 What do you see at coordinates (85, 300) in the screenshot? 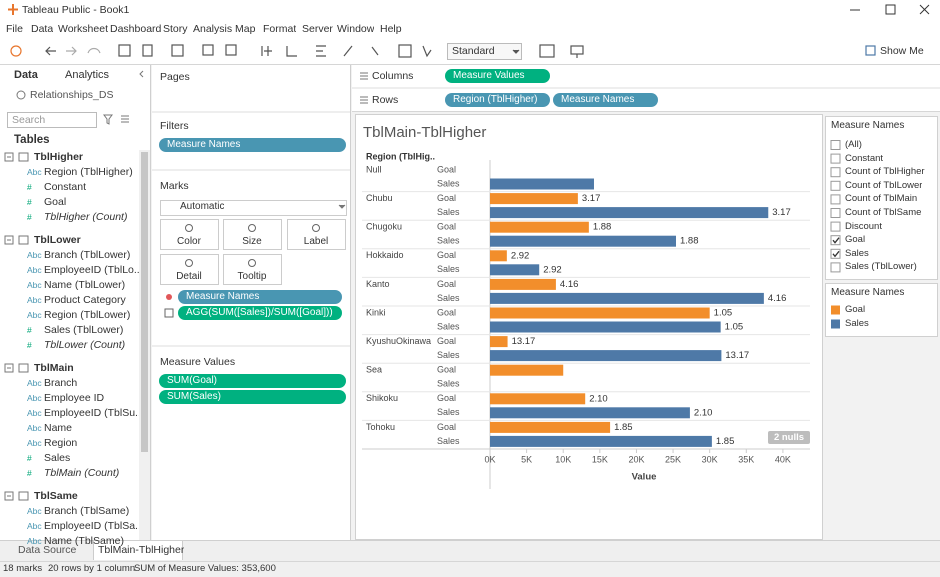
I see `field-name: Product Category` at bounding box center [85, 300].